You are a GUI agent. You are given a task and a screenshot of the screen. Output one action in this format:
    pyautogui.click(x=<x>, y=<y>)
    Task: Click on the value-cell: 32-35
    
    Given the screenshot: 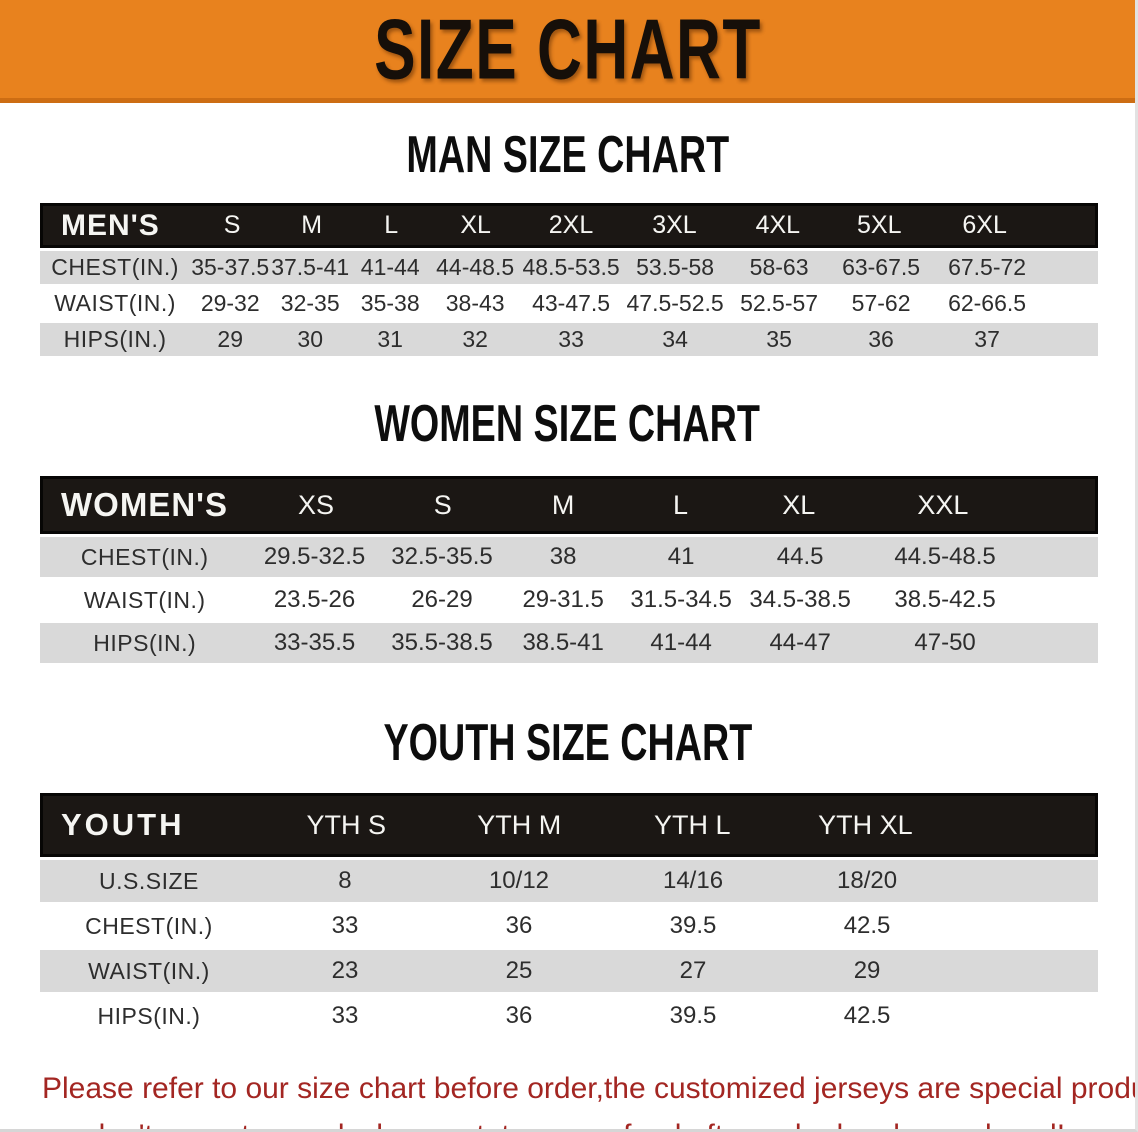 What is the action you would take?
    pyautogui.click(x=310, y=303)
    